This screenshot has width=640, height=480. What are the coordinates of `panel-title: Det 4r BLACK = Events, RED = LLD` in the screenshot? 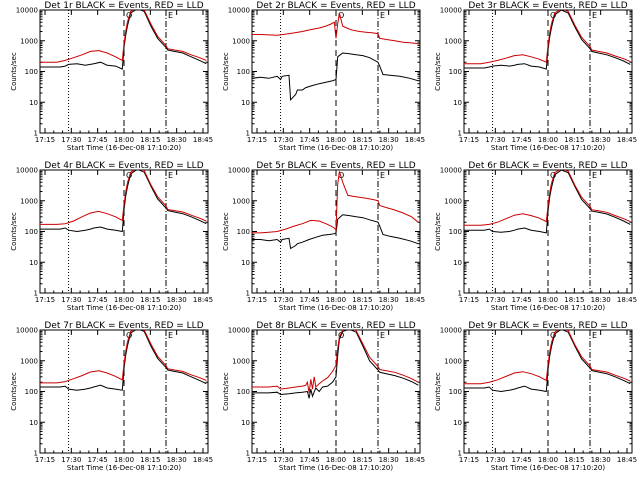 It's located at (123, 166).